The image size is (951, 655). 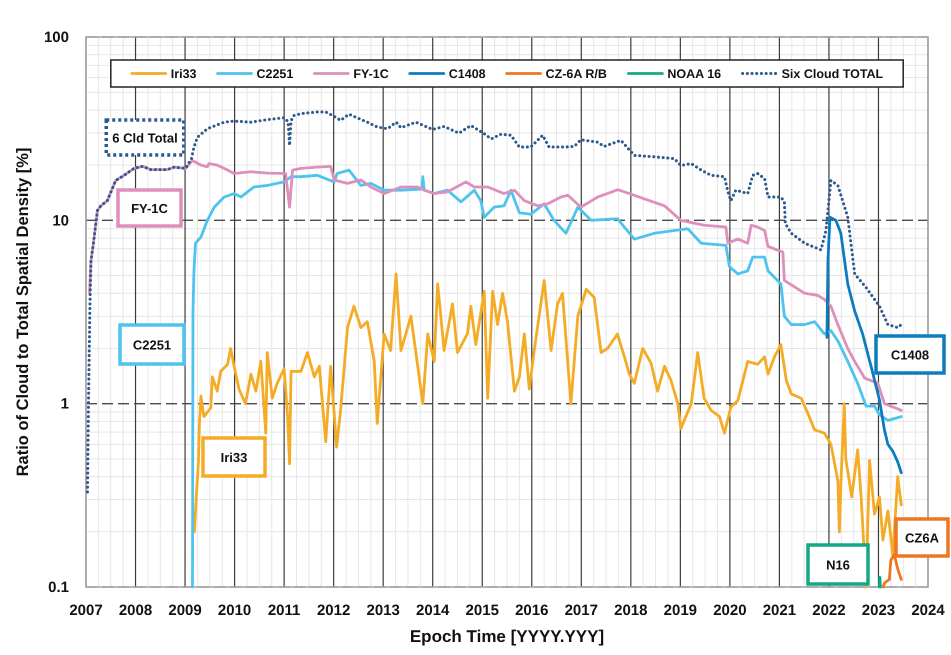 I want to click on annotation: 6 Cld Total, so click(x=145, y=138).